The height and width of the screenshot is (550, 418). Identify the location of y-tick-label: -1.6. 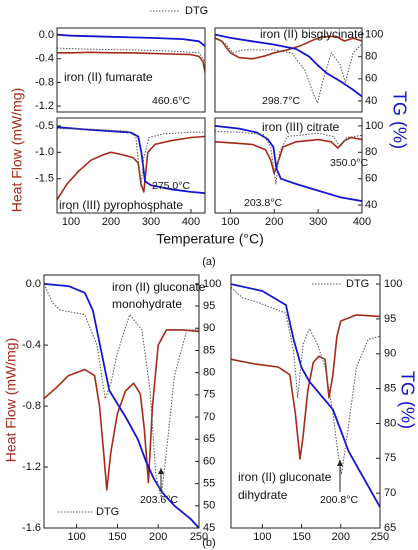
(31, 528).